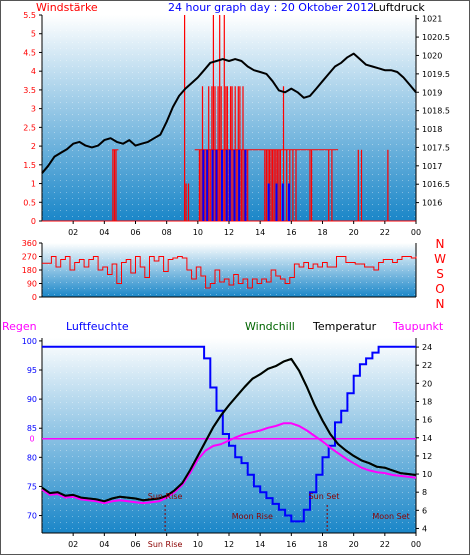  I want to click on wind-tick-label: 5, so click(33, 34).